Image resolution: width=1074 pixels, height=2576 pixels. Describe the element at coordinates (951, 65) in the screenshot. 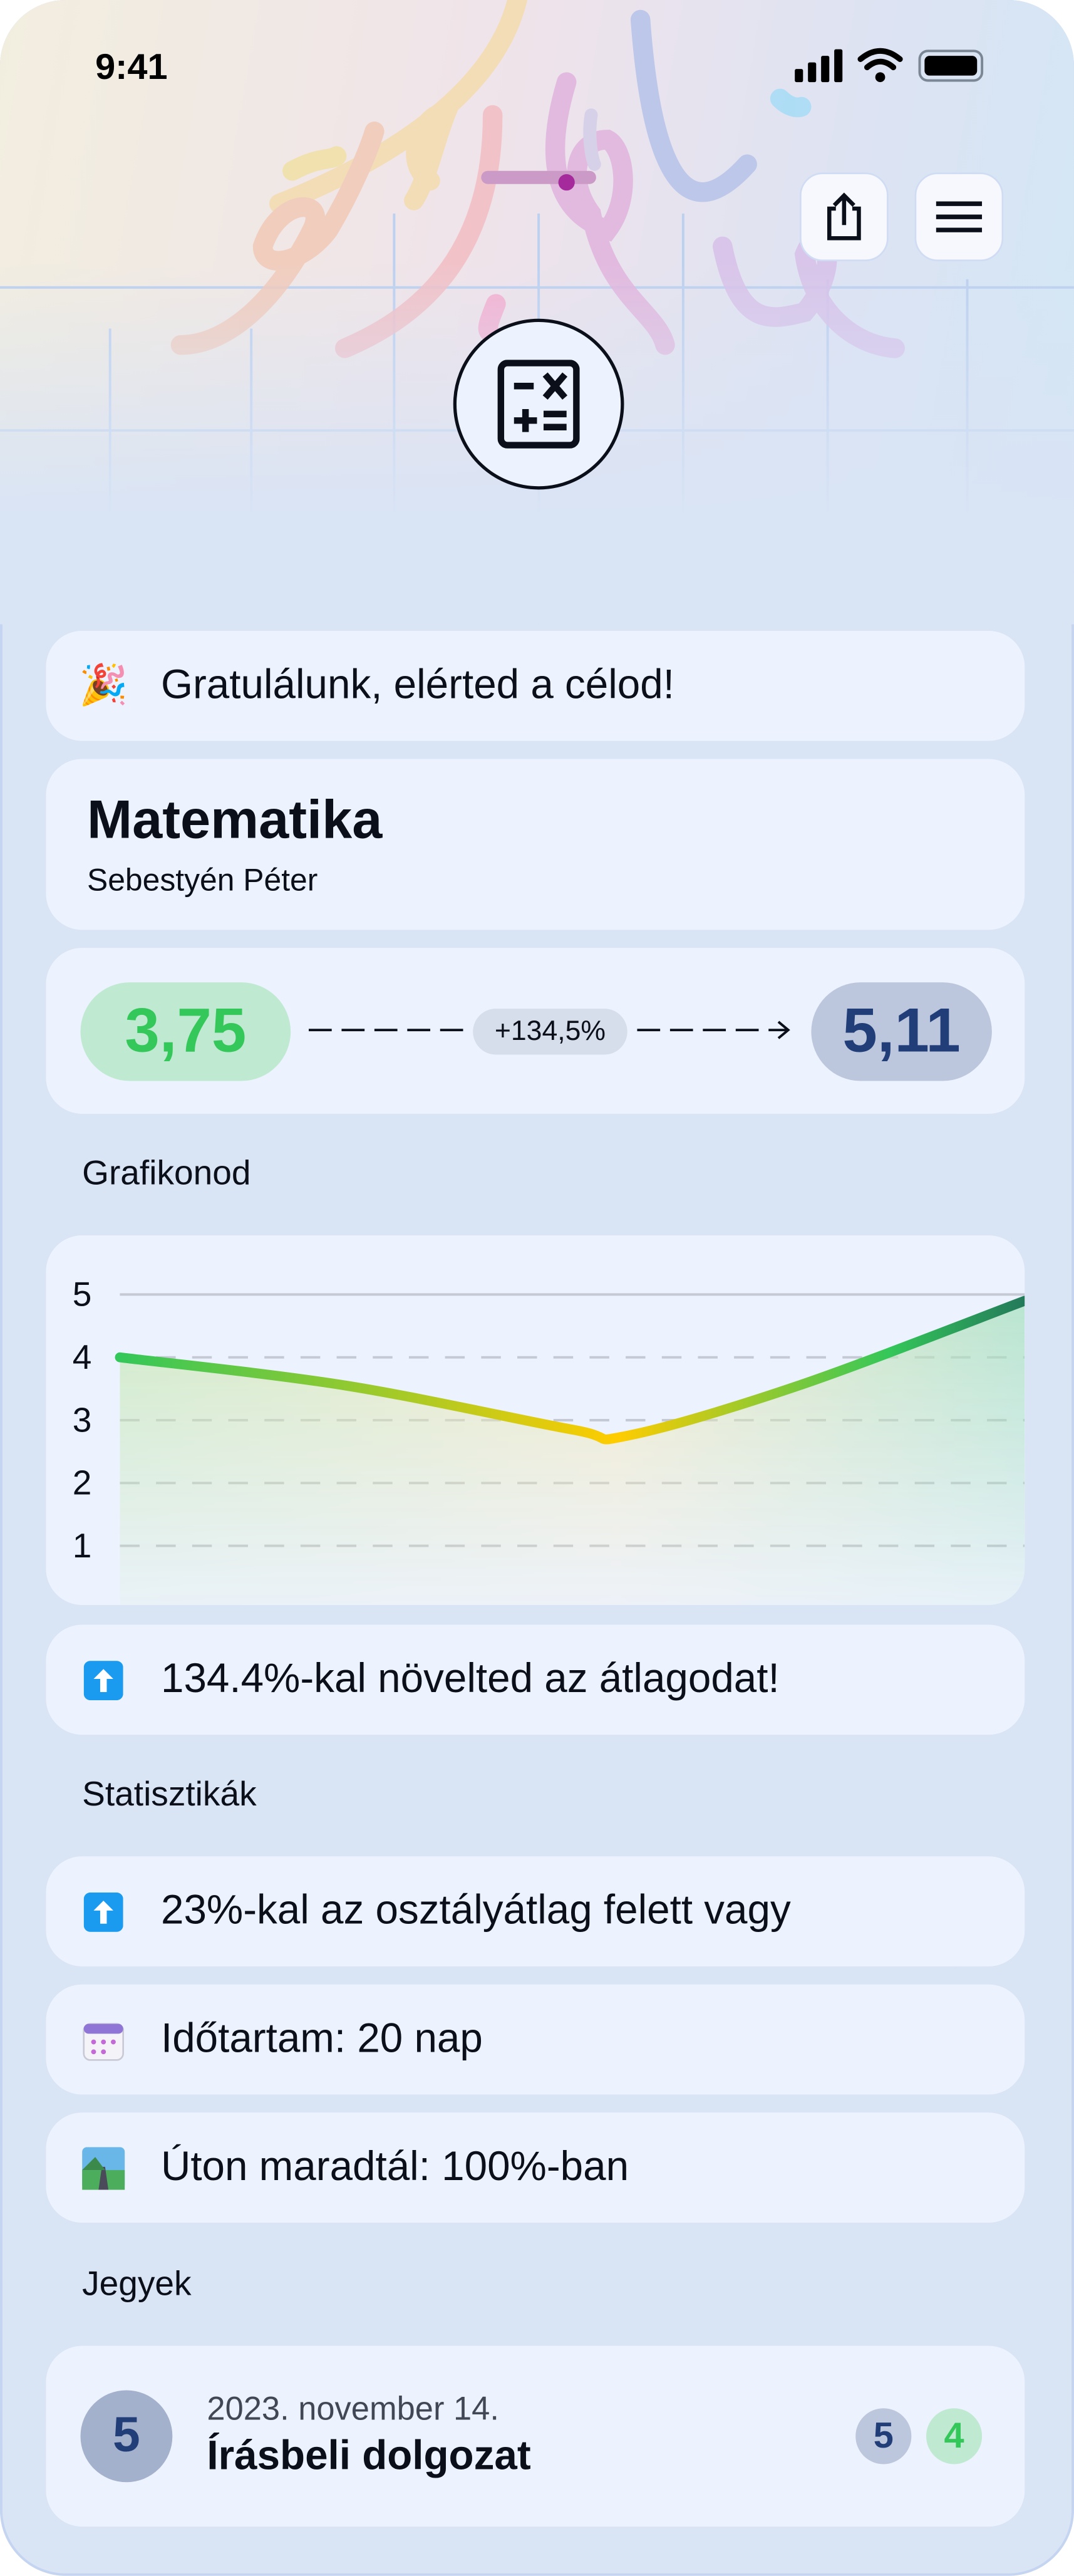

I see `battery-icon` at that location.